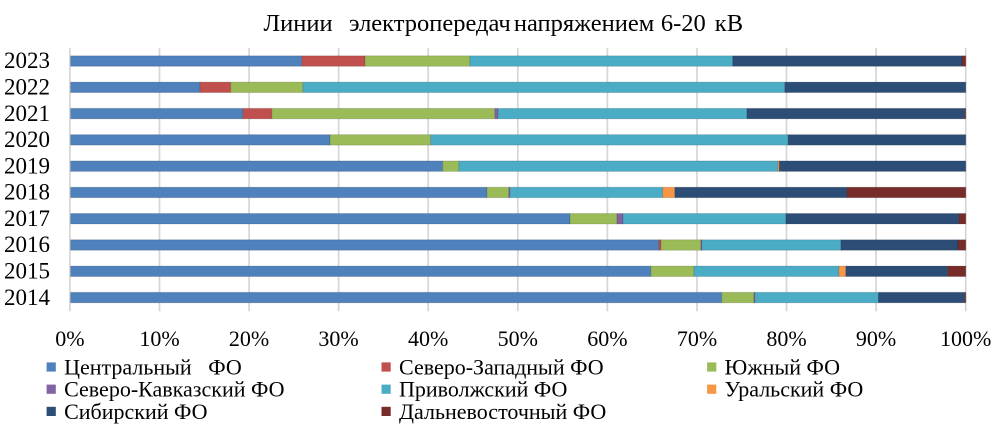  I want to click on svg-text: 2017, so click(27, 218).